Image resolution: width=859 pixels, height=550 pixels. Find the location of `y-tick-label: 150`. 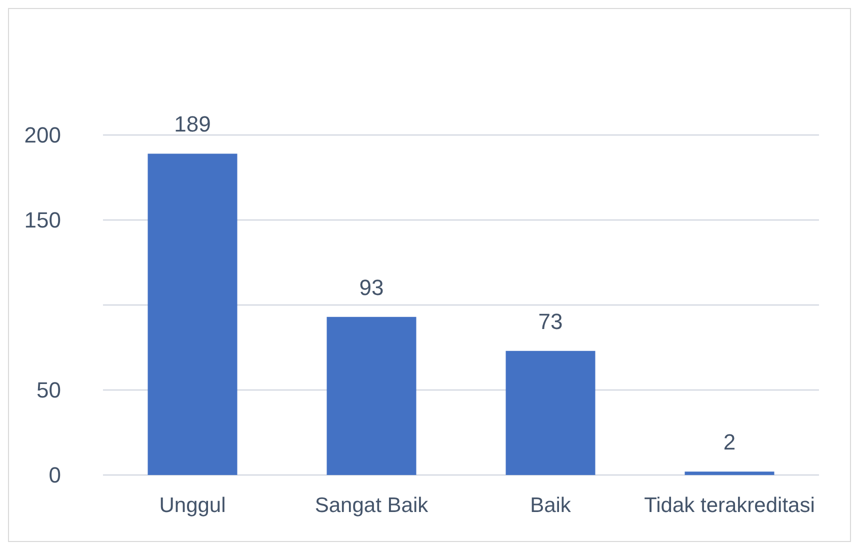

y-tick-label: 150 is located at coordinates (42, 220).